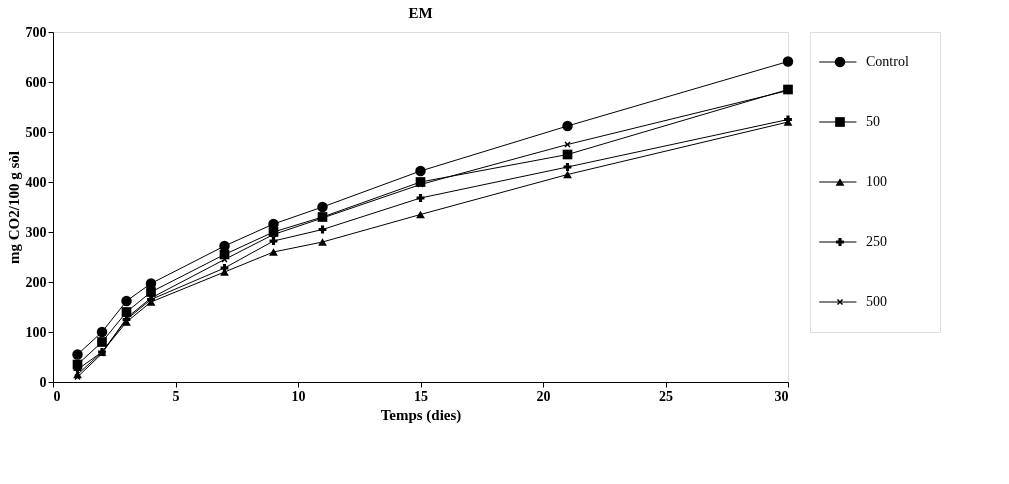 This screenshot has width=1009, height=484. What do you see at coordinates (873, 121) in the screenshot?
I see `legend-label: 50` at bounding box center [873, 121].